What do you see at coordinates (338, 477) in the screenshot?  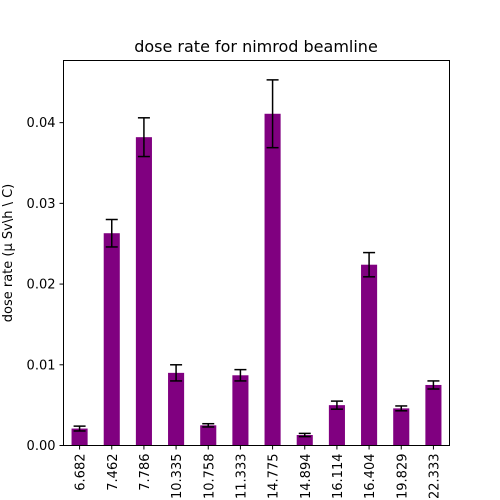 I see `x-tick-label-8: 16.114` at bounding box center [338, 477].